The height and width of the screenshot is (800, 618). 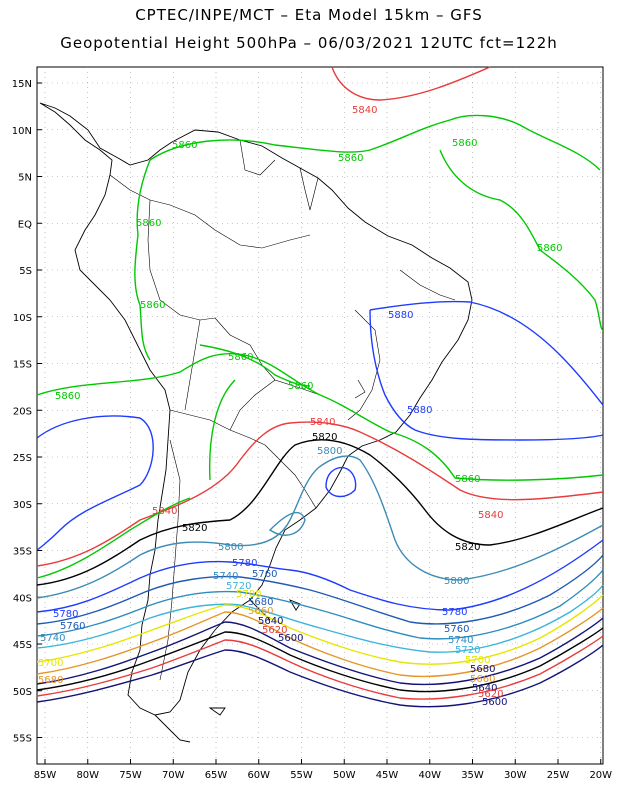 What do you see at coordinates (22, 131) in the screenshot?
I see `lat-tick-label: 10N` at bounding box center [22, 131].